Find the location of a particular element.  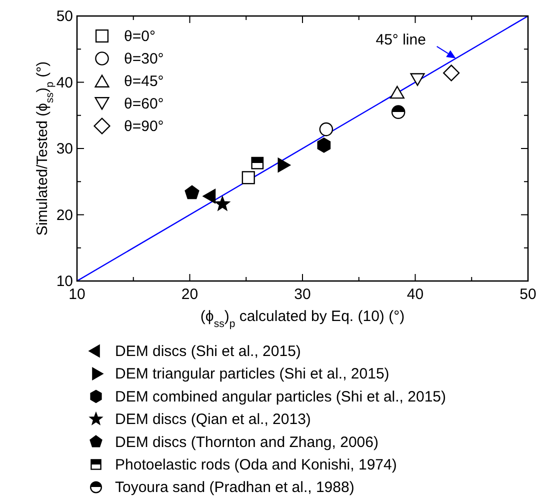

legend-label: θ=30° is located at coordinates (144, 59).